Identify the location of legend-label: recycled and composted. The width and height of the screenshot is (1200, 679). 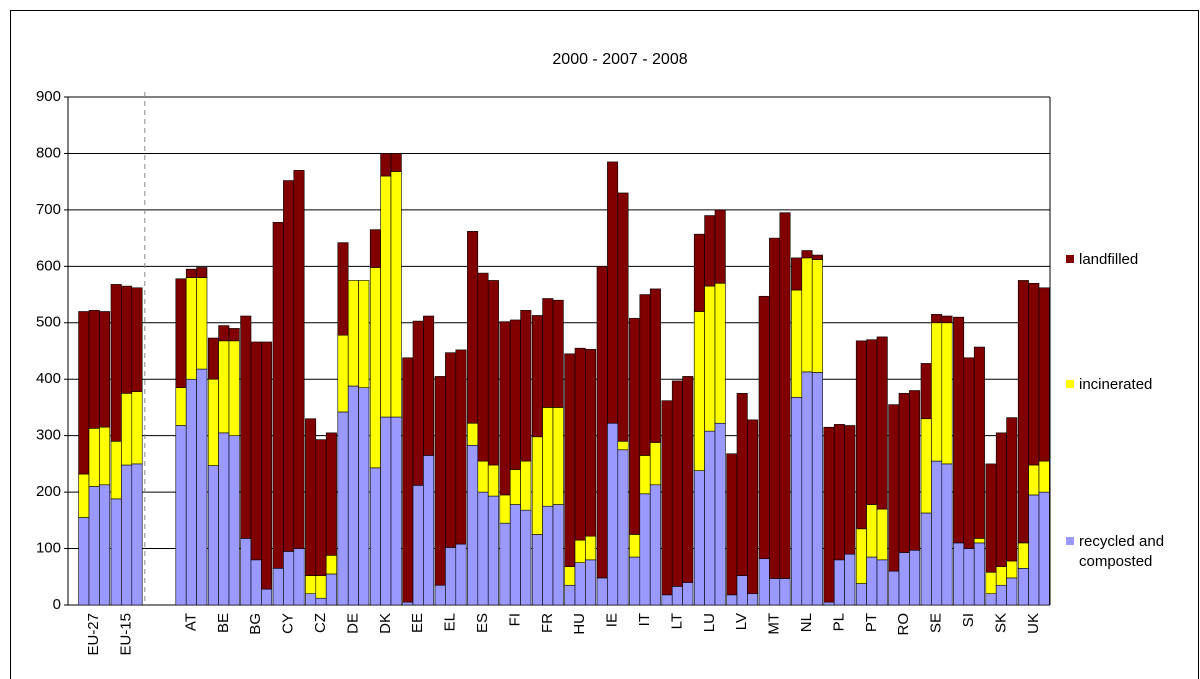
(1122, 551).